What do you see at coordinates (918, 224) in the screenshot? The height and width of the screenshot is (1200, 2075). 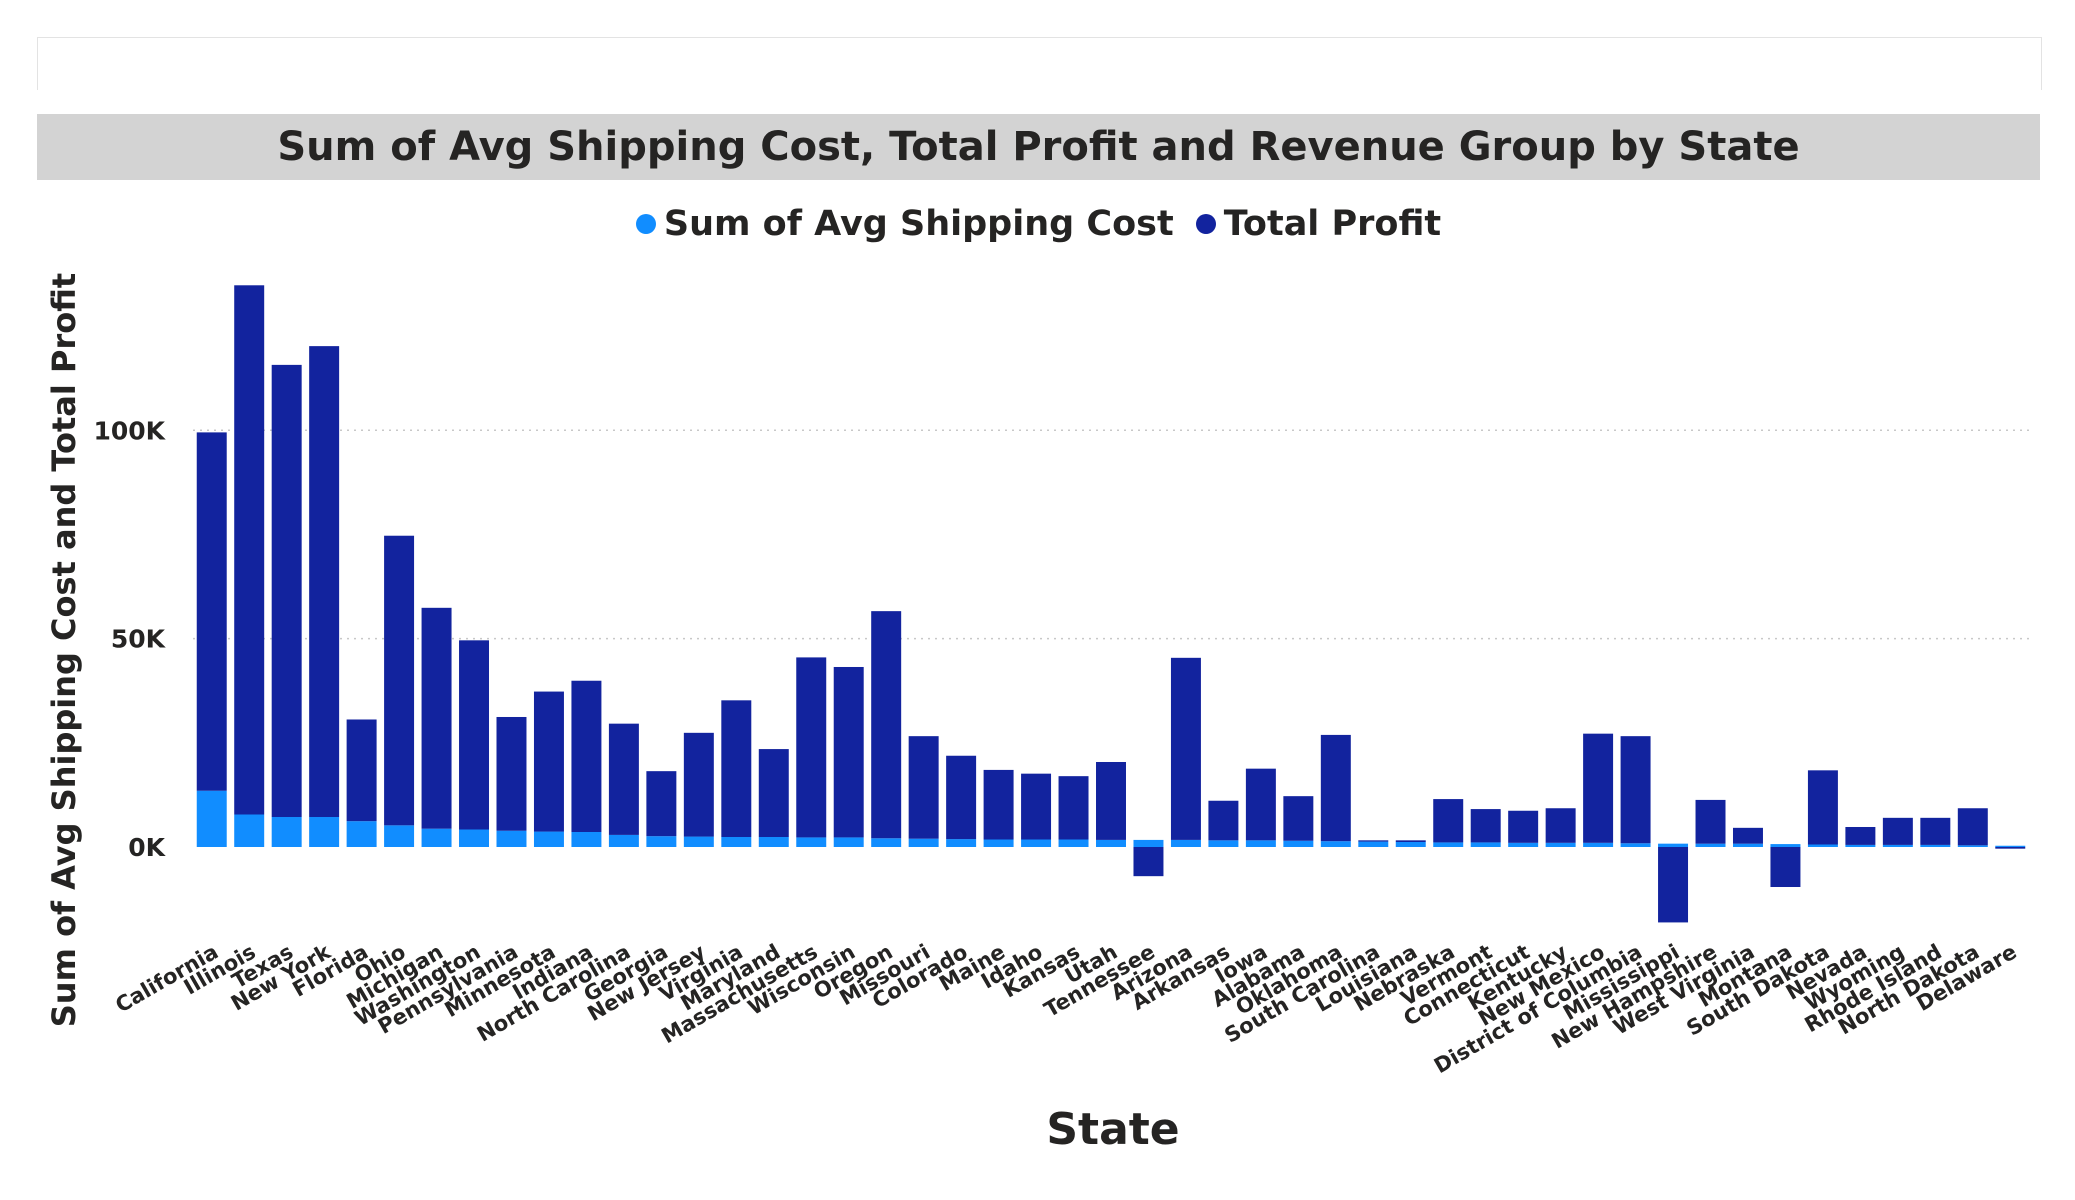 I see `legend-label-shipping: Sum of Avg Shipping Cost` at bounding box center [918, 224].